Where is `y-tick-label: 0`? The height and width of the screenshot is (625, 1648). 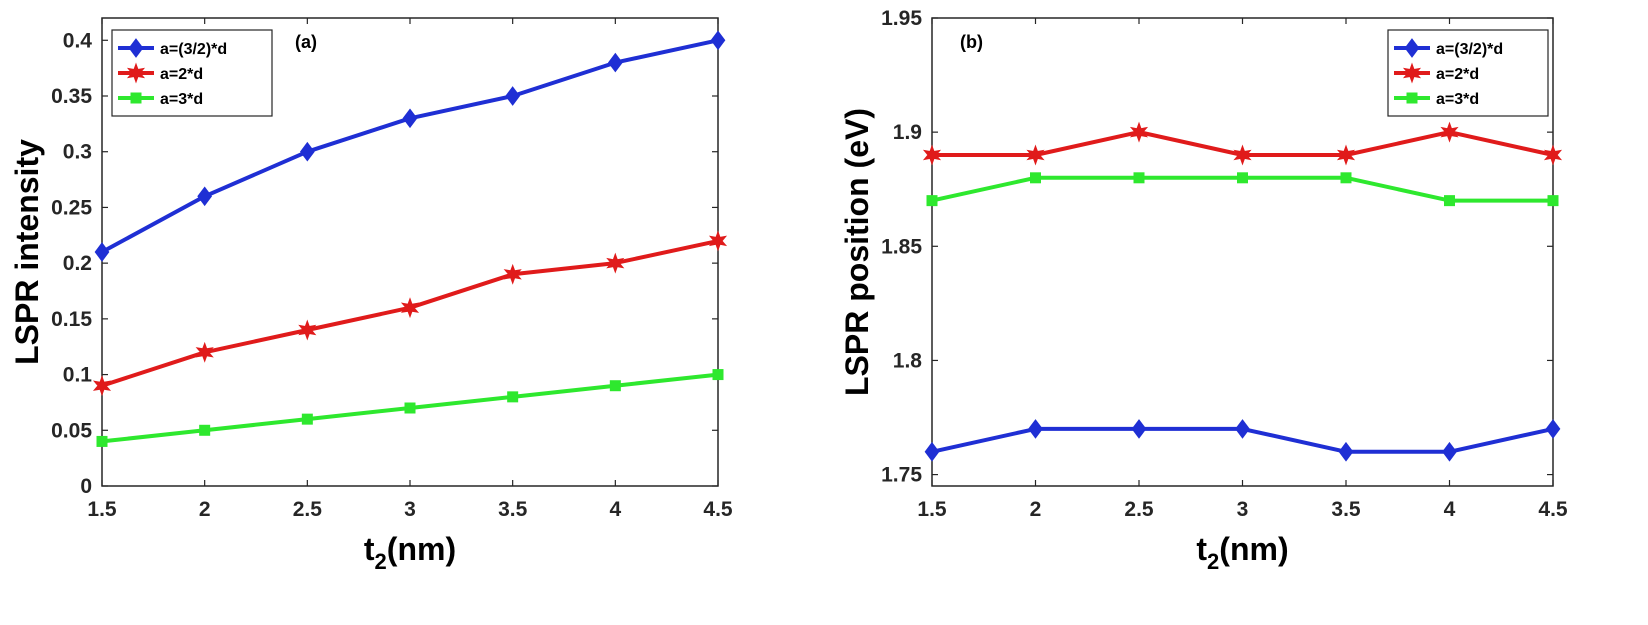
y-tick-label: 0 is located at coordinates (86, 486).